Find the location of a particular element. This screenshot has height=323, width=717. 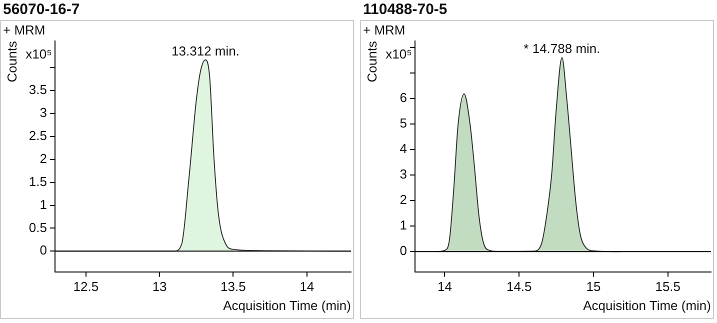

y-tick-label: 6 is located at coordinates (403, 98).